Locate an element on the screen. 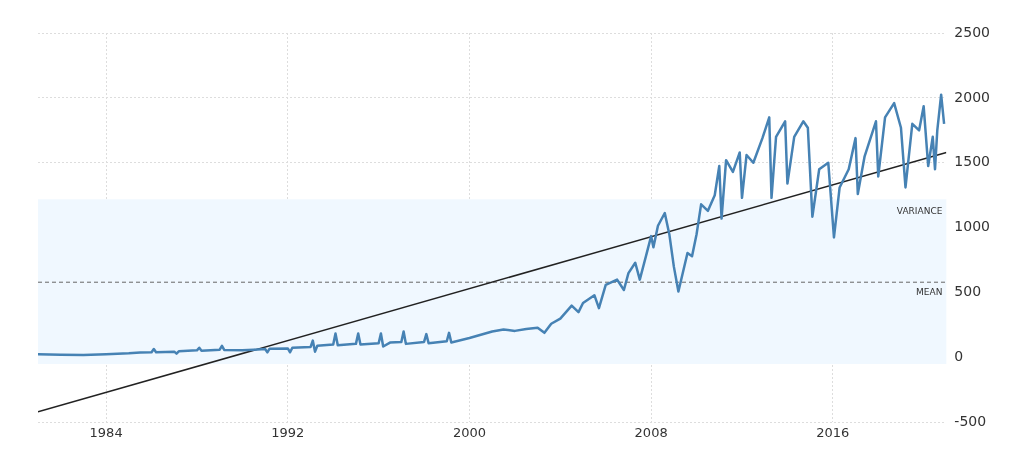 The width and height of the screenshot is (1018, 457). x-tick-label: 1984 is located at coordinates (106, 432).